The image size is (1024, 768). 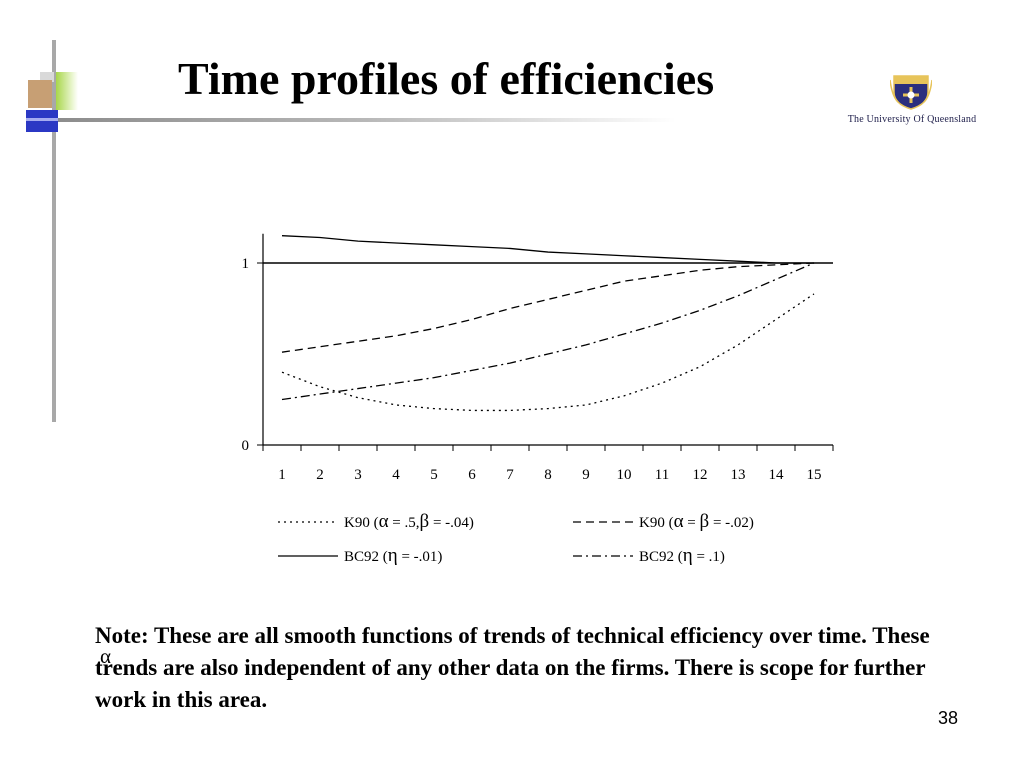 I want to click on x-tick-label: 13, so click(x=738, y=475).